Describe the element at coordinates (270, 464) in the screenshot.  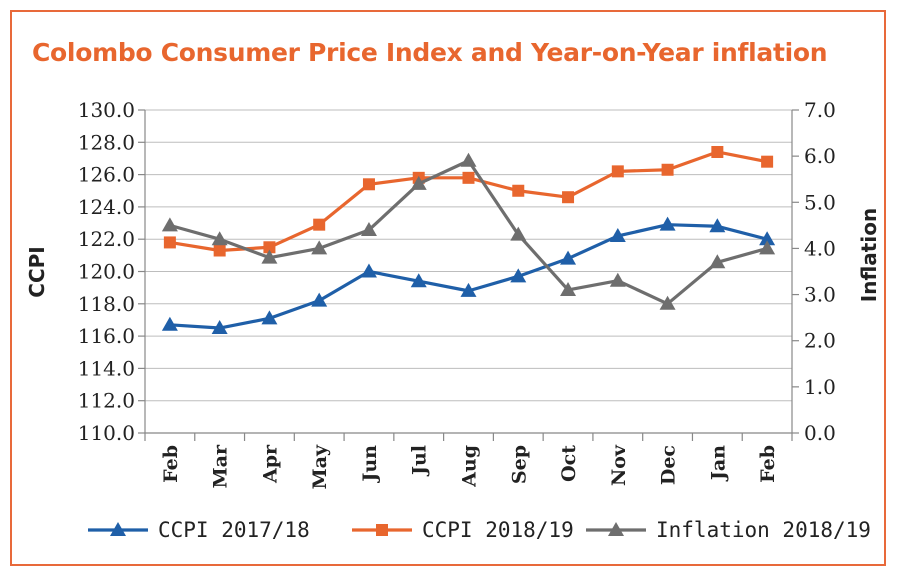
I see `x-tick-label: Apr` at that location.